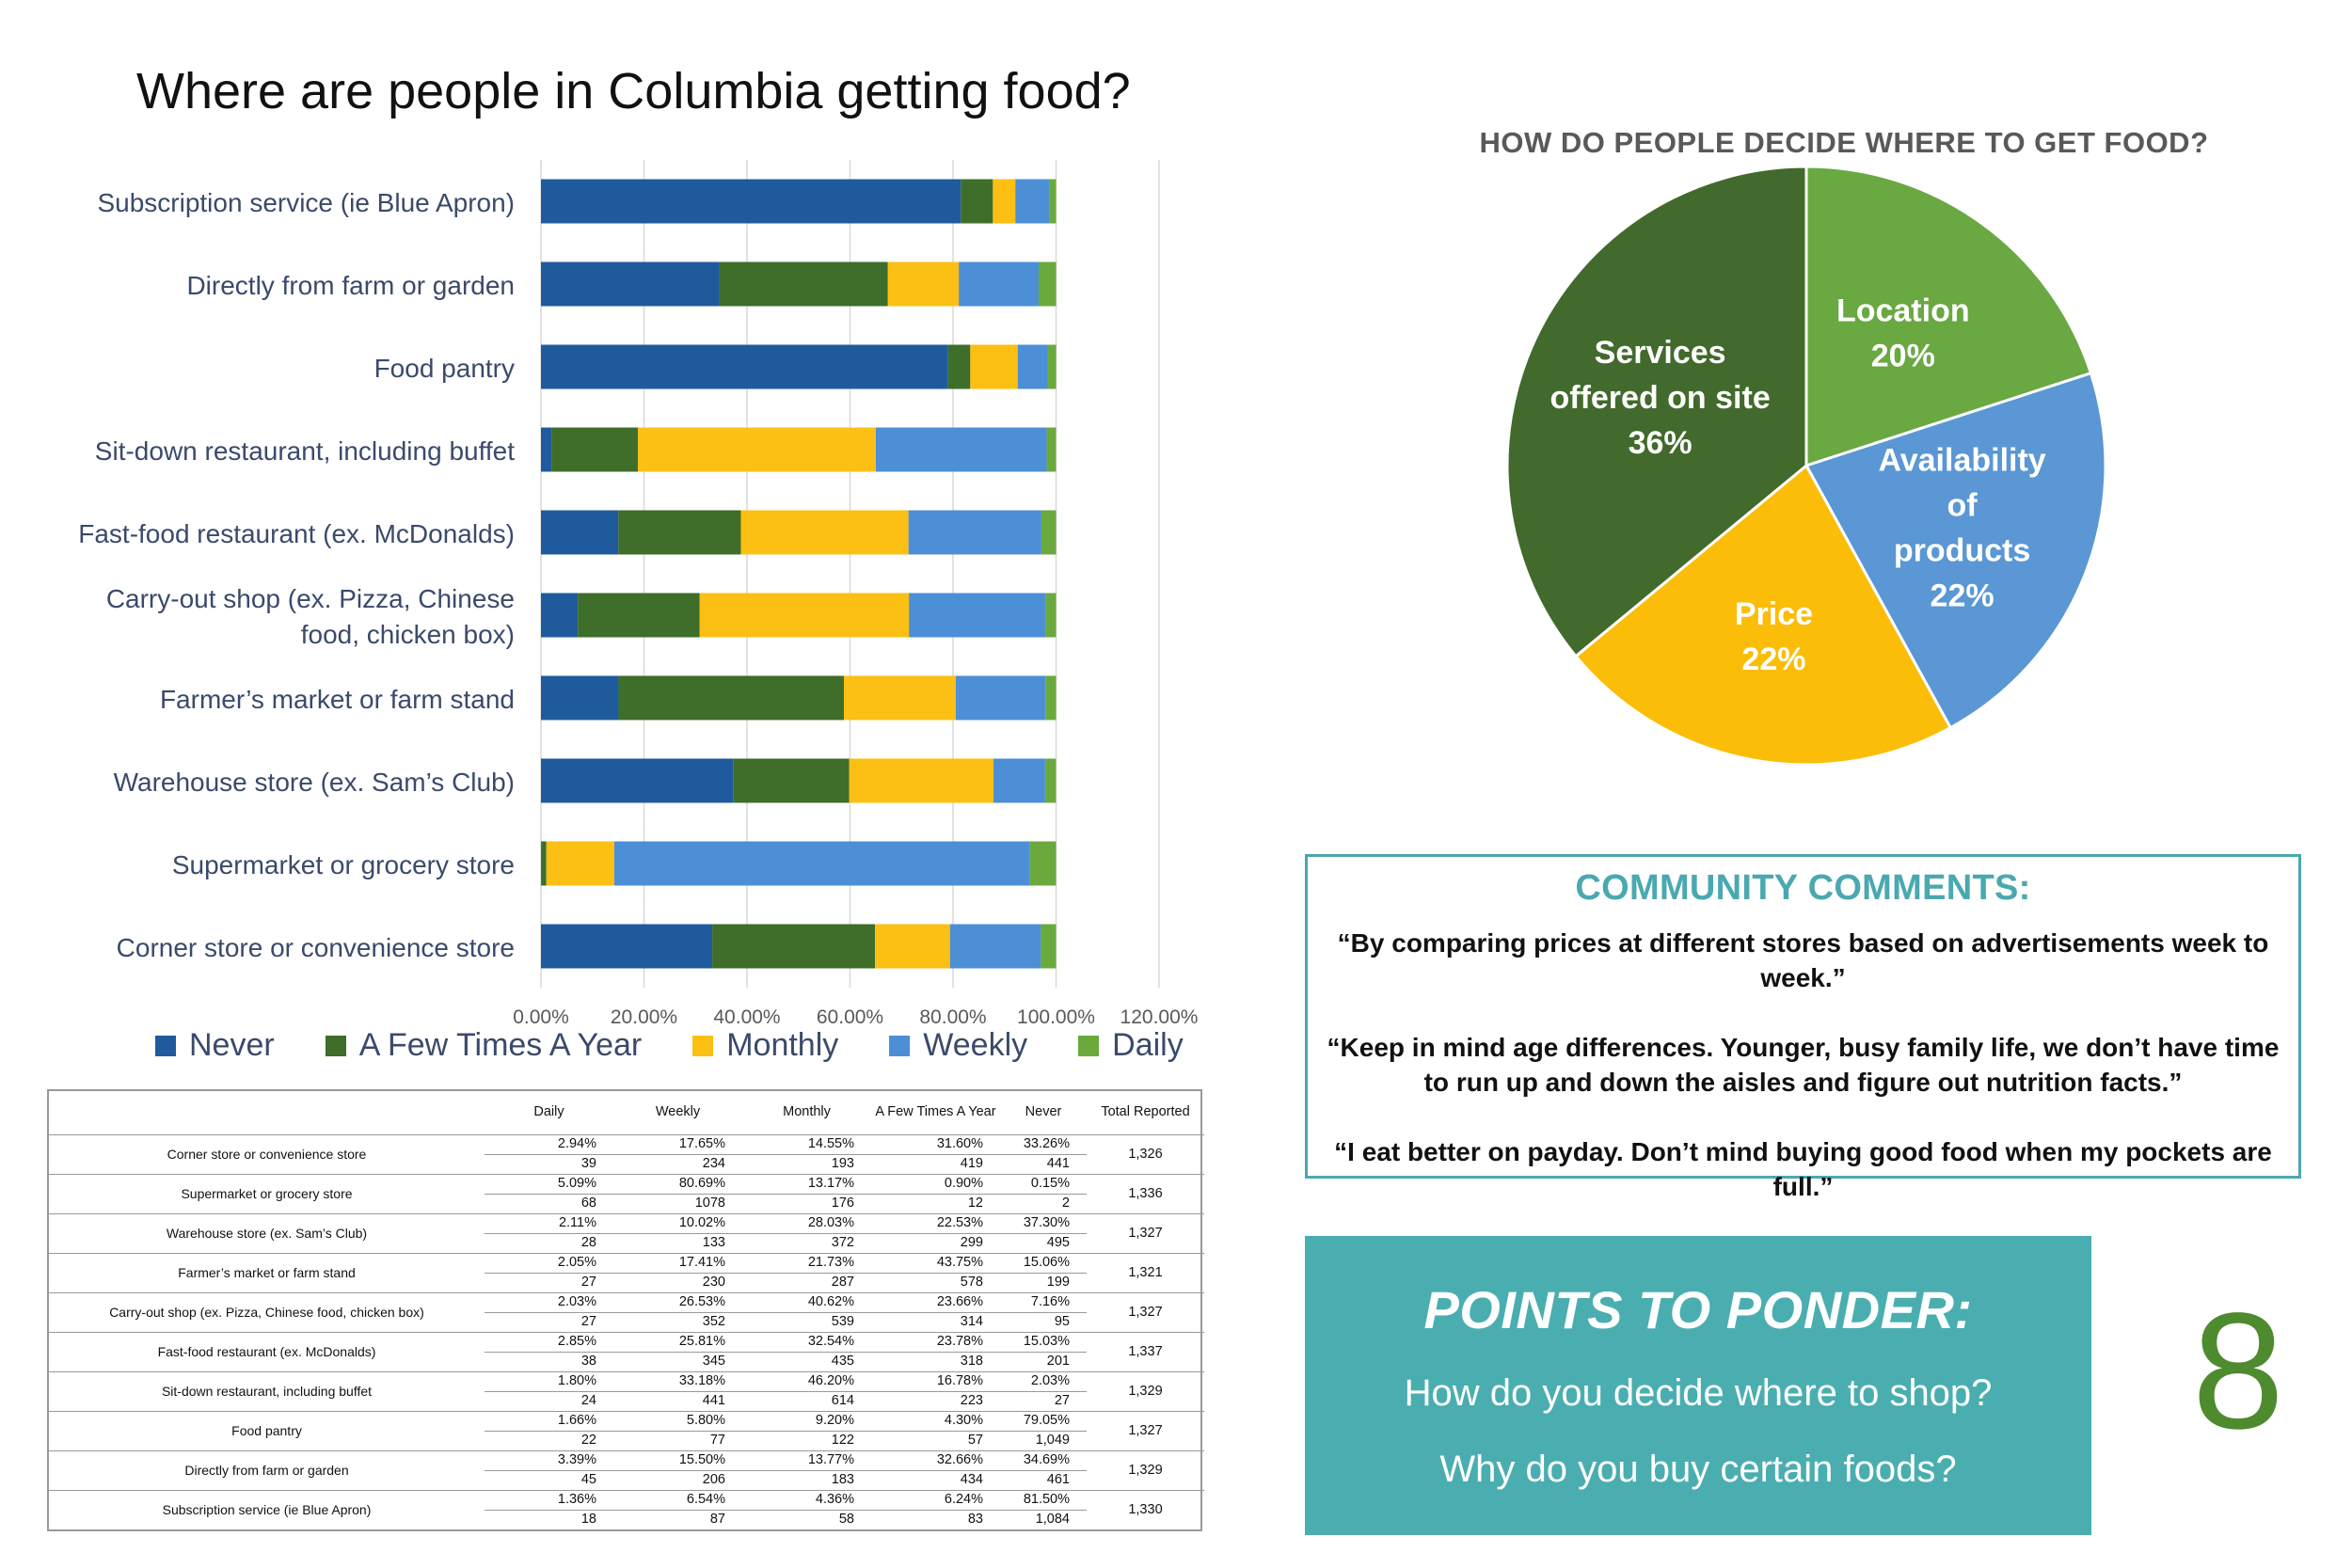  Describe the element at coordinates (935, 1302) in the screenshot. I see `table-percent-cell: 23.66%` at that location.